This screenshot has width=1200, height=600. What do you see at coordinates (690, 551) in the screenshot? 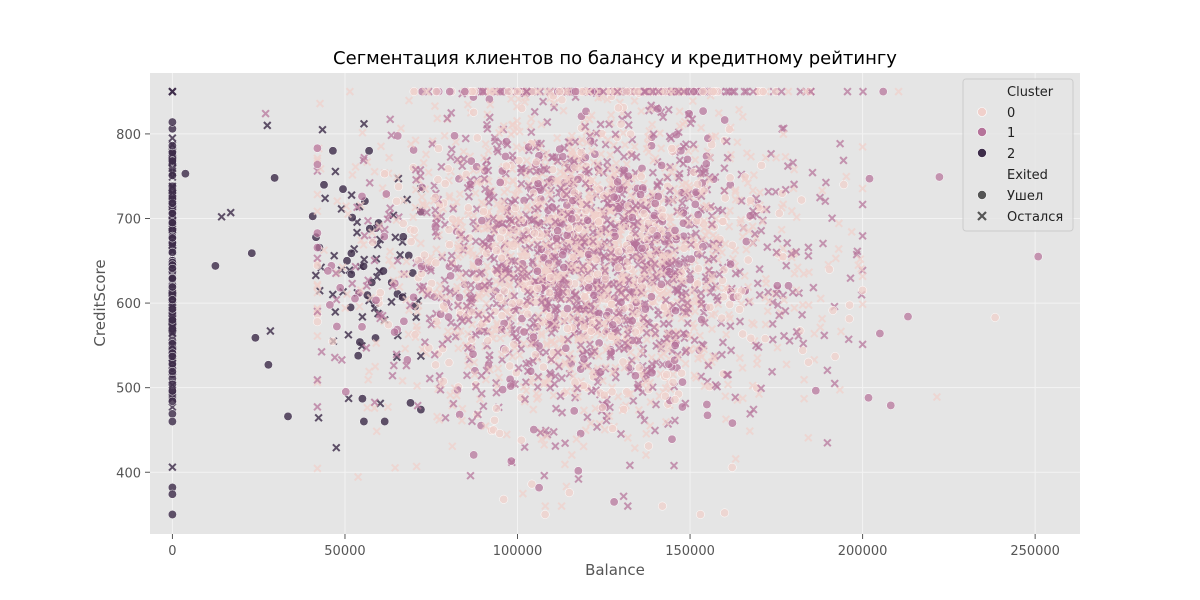
I see `x-tick-label: 150000` at bounding box center [690, 551].